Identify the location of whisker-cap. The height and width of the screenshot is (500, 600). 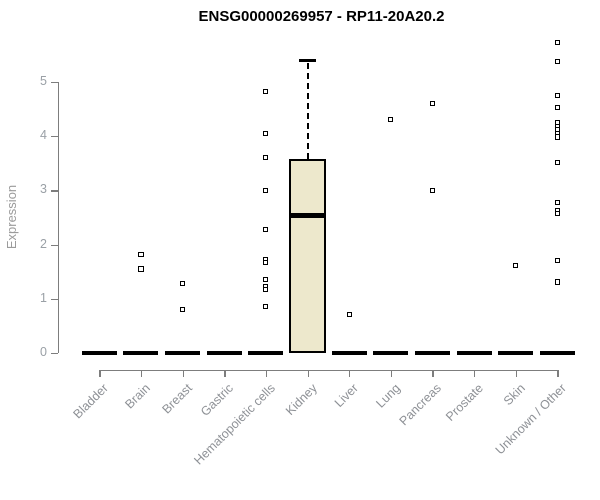
(307, 60).